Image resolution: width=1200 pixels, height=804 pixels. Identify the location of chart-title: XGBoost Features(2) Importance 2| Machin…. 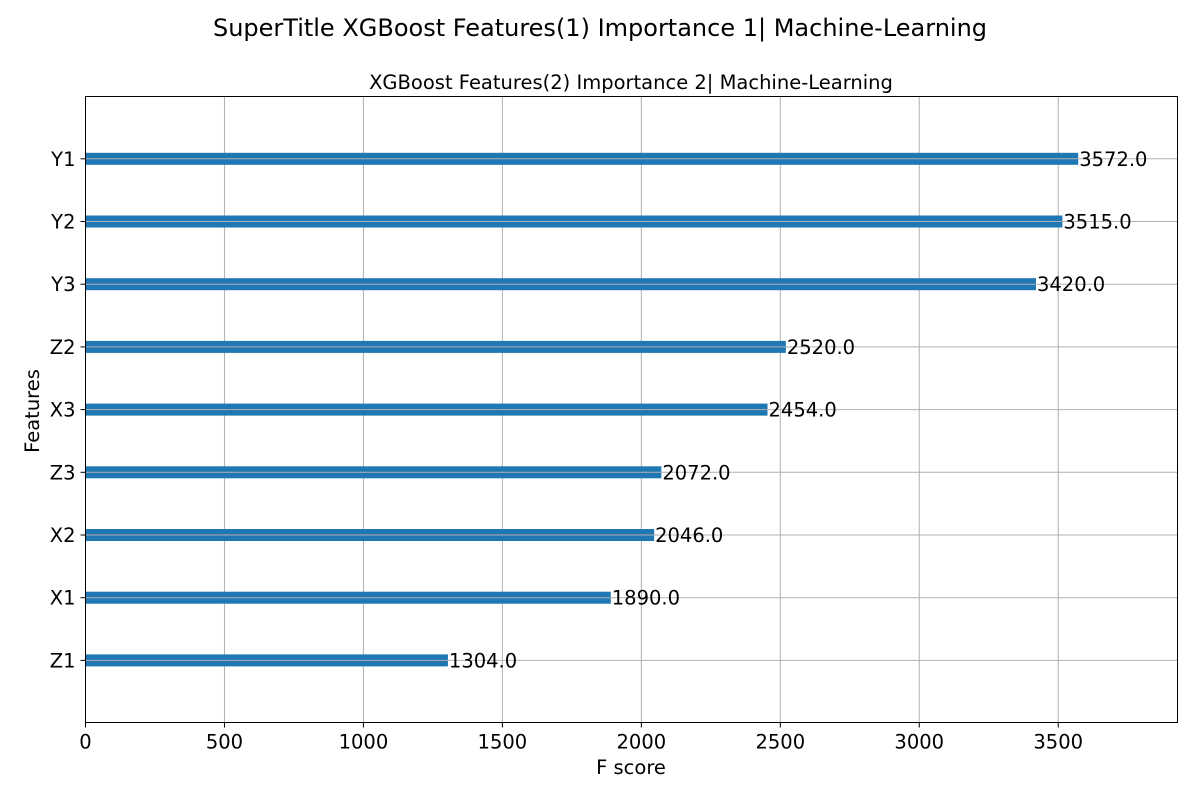
(631, 82).